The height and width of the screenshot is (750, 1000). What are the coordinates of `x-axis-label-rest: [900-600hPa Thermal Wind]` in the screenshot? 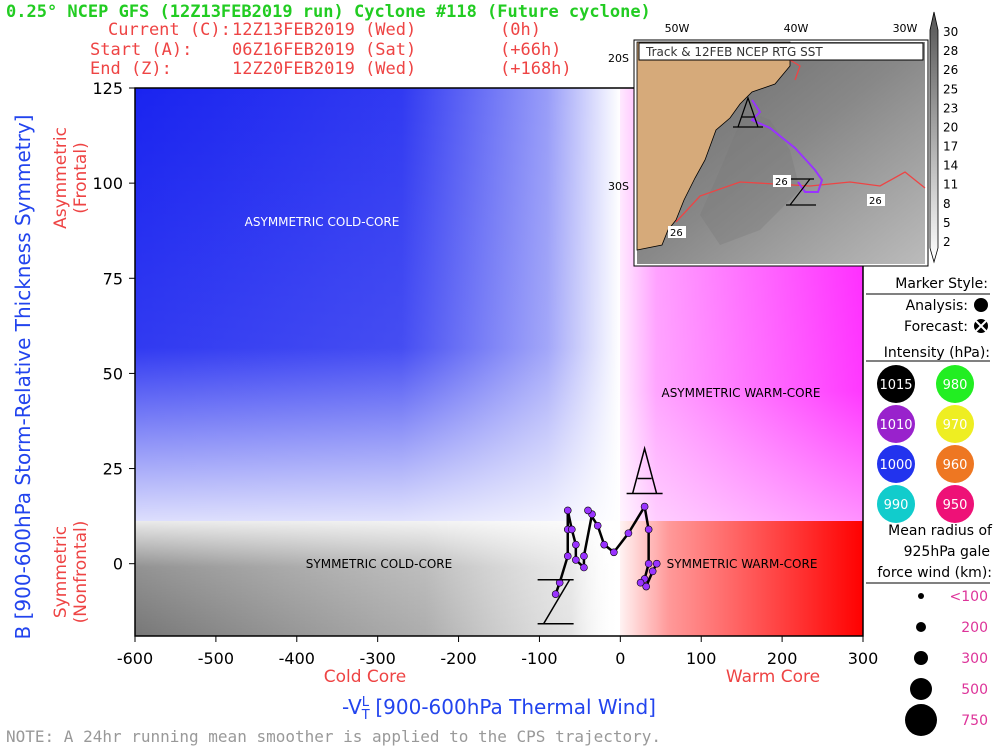 It's located at (512, 707).